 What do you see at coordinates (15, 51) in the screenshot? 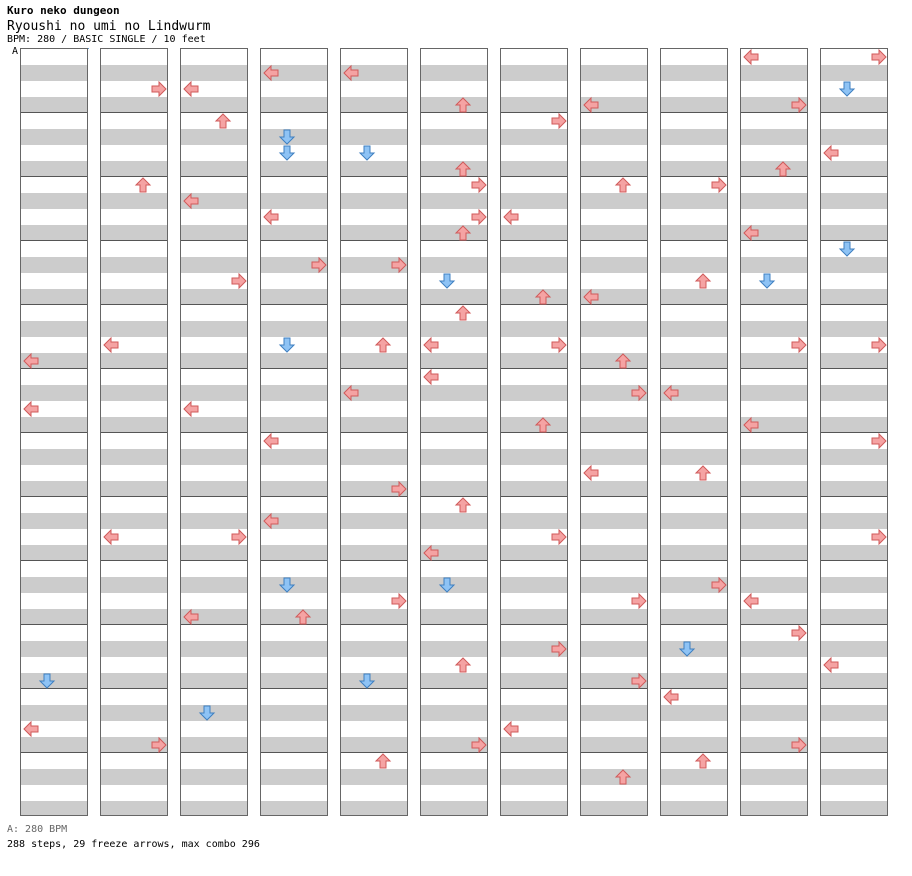
I see `bpm-marker-label: A` at bounding box center [15, 51].